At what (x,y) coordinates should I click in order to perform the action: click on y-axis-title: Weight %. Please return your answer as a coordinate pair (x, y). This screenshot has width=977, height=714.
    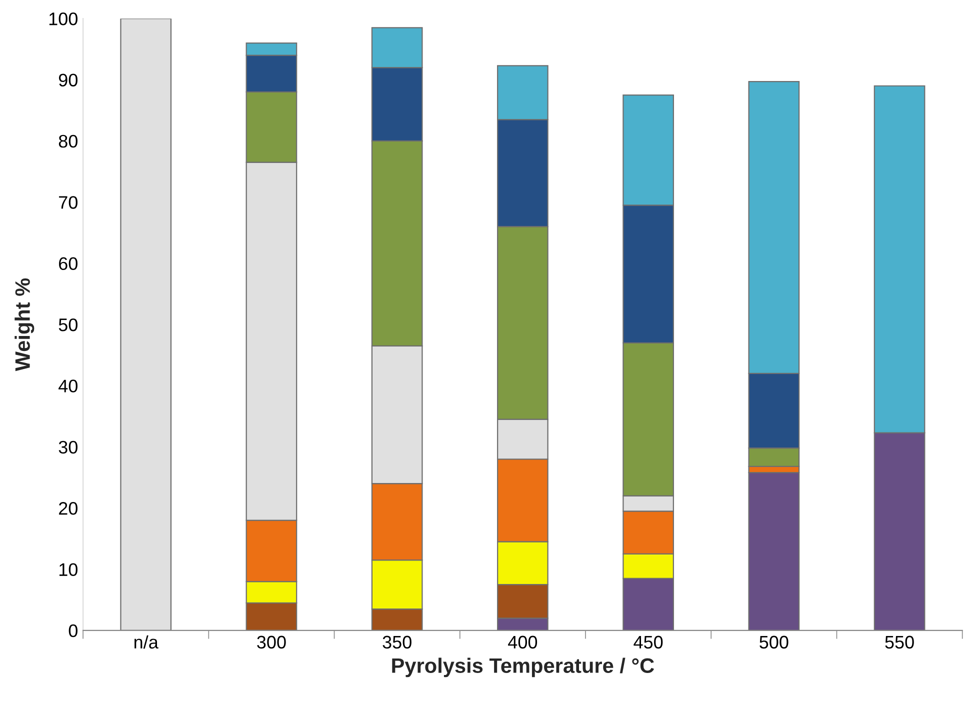
    Looking at the image, I should click on (24, 325).